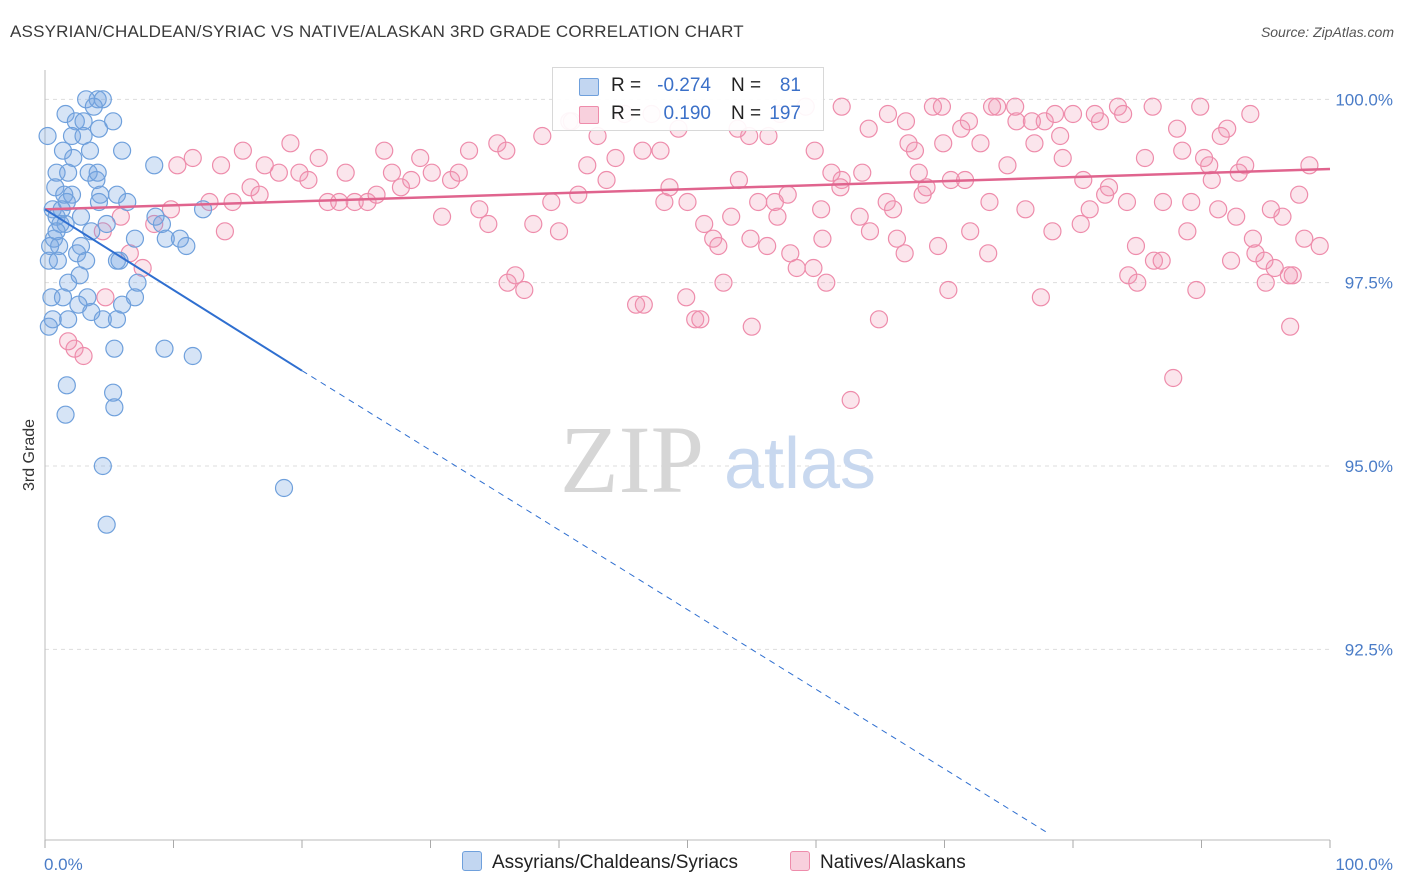  I want to click on legend-item-assyrian: Assyrians/Chaldeans/Syriacs, so click(600, 862).